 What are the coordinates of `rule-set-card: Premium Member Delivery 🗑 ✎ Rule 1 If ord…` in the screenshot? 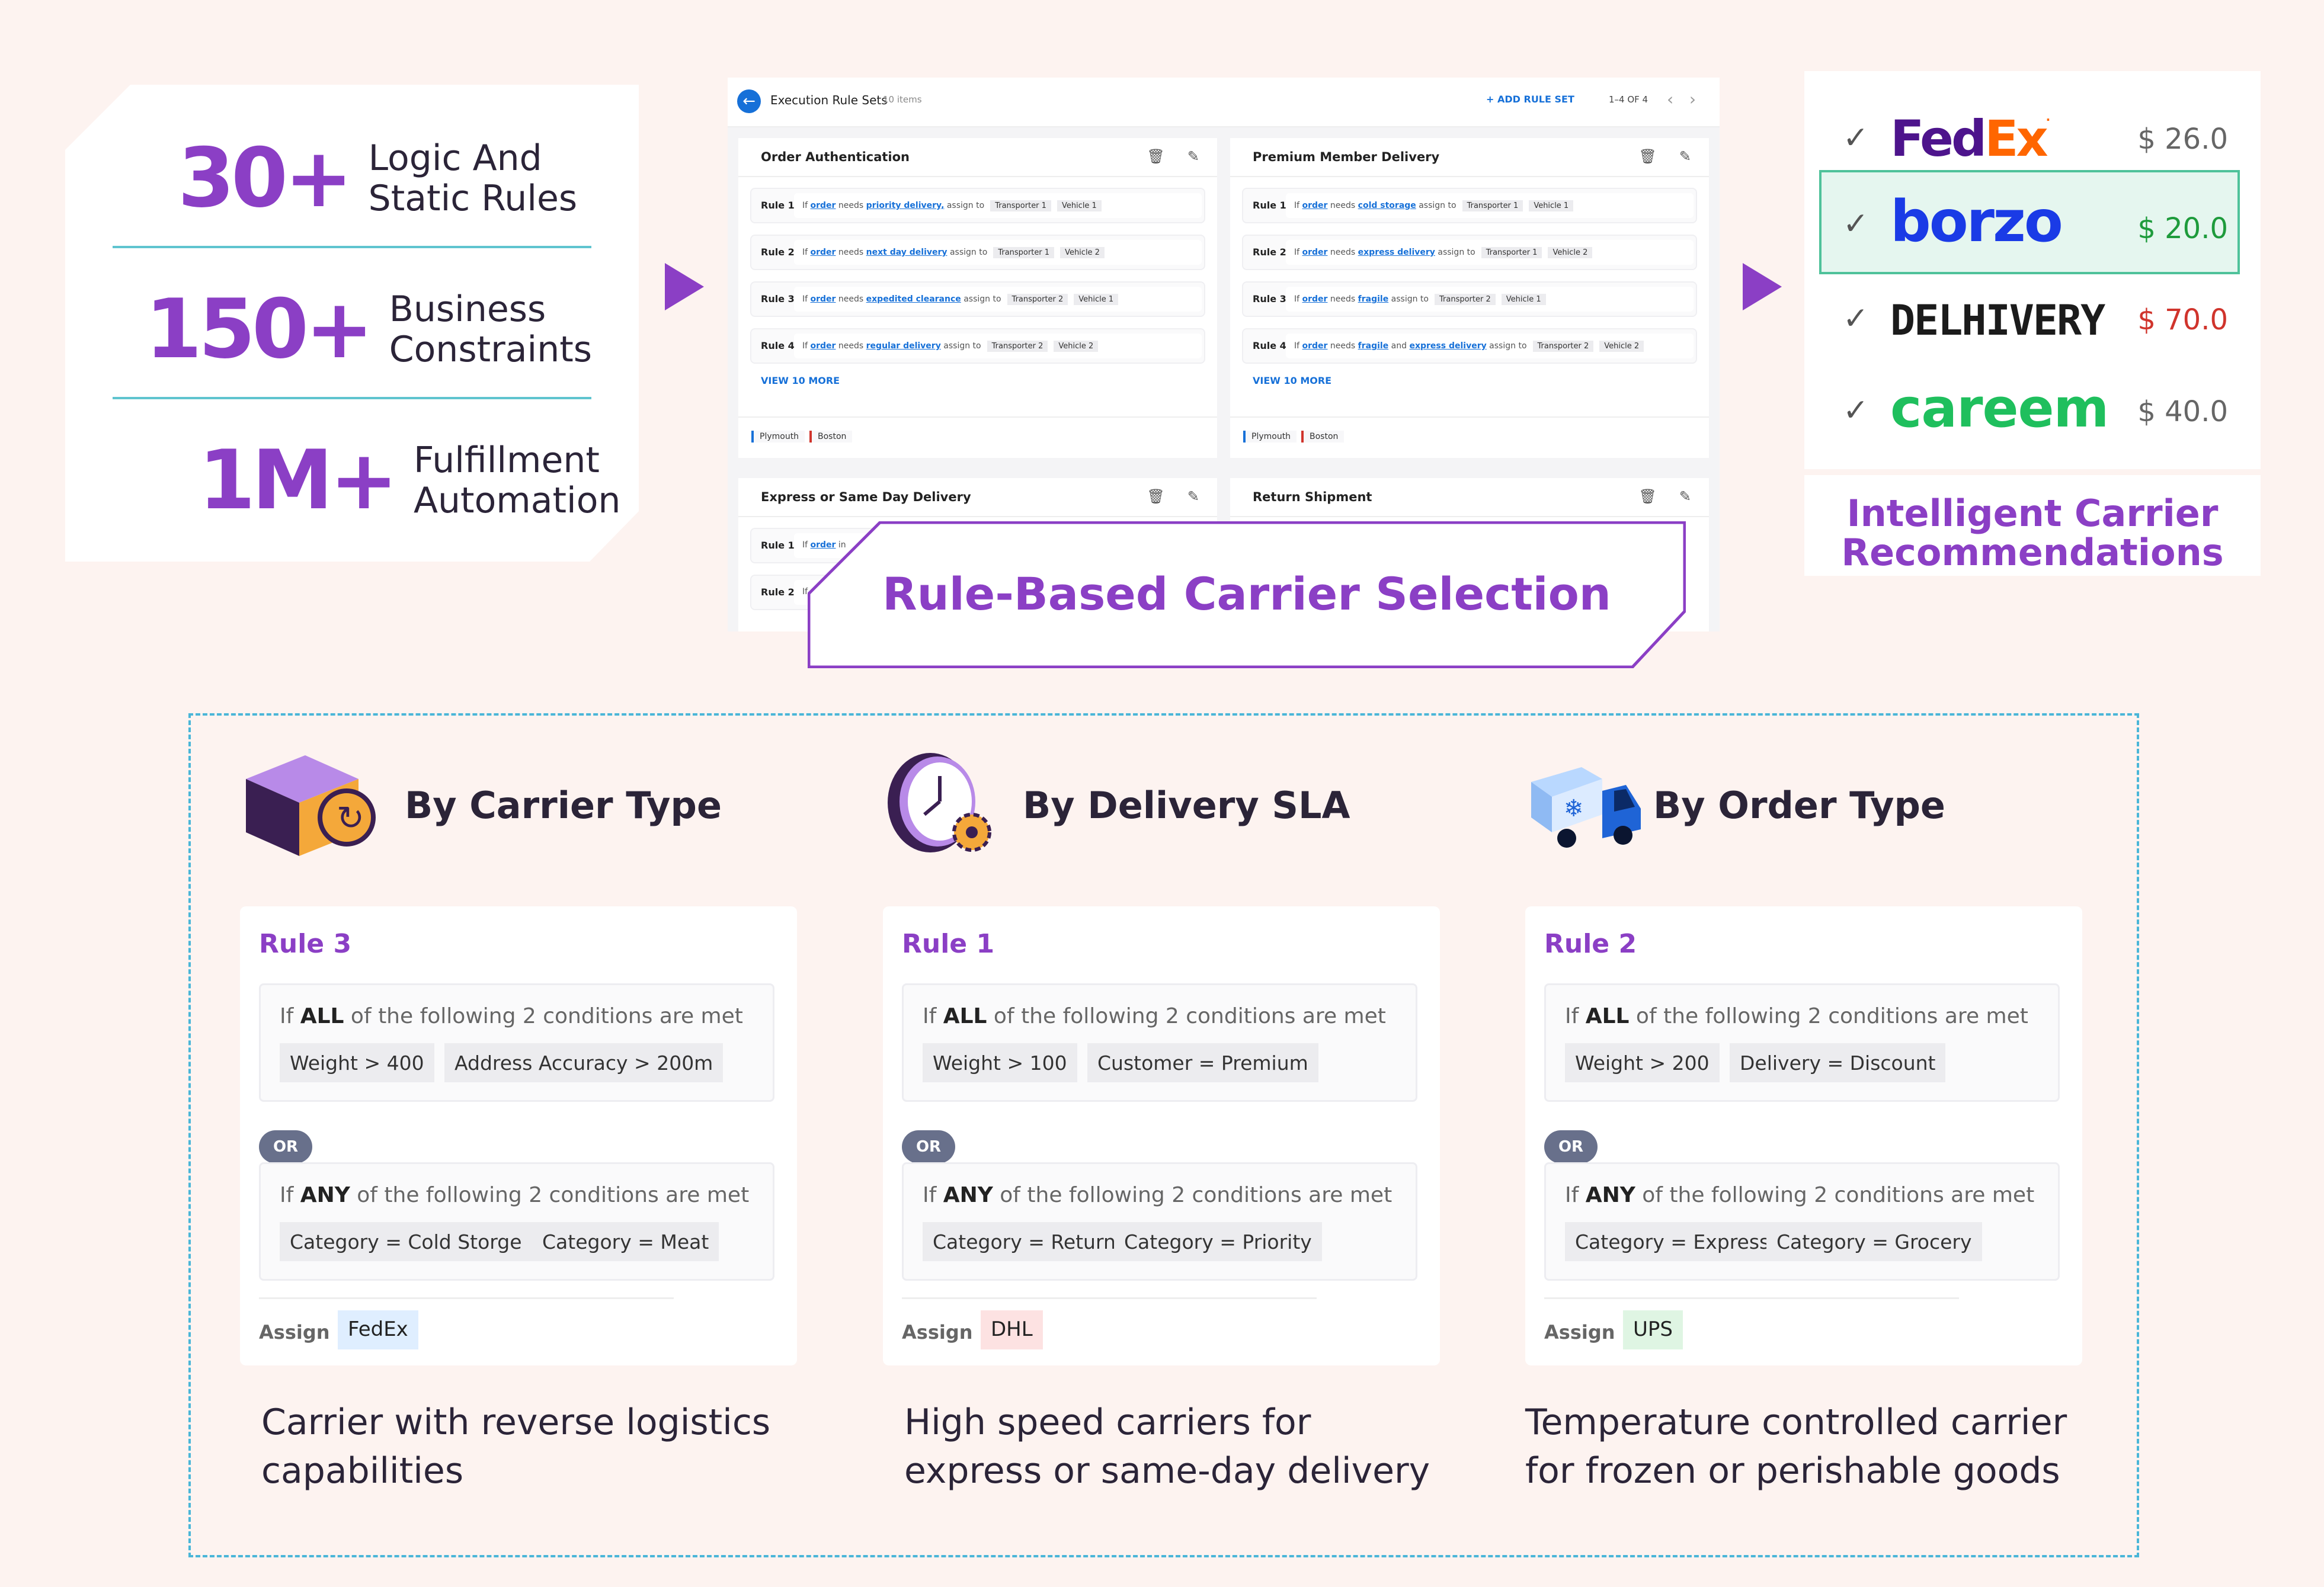 It's located at (1469, 298).